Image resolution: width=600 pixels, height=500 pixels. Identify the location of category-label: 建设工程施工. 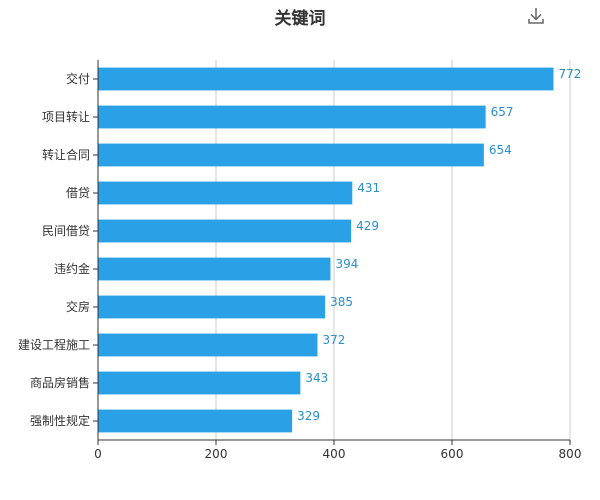
(54, 344).